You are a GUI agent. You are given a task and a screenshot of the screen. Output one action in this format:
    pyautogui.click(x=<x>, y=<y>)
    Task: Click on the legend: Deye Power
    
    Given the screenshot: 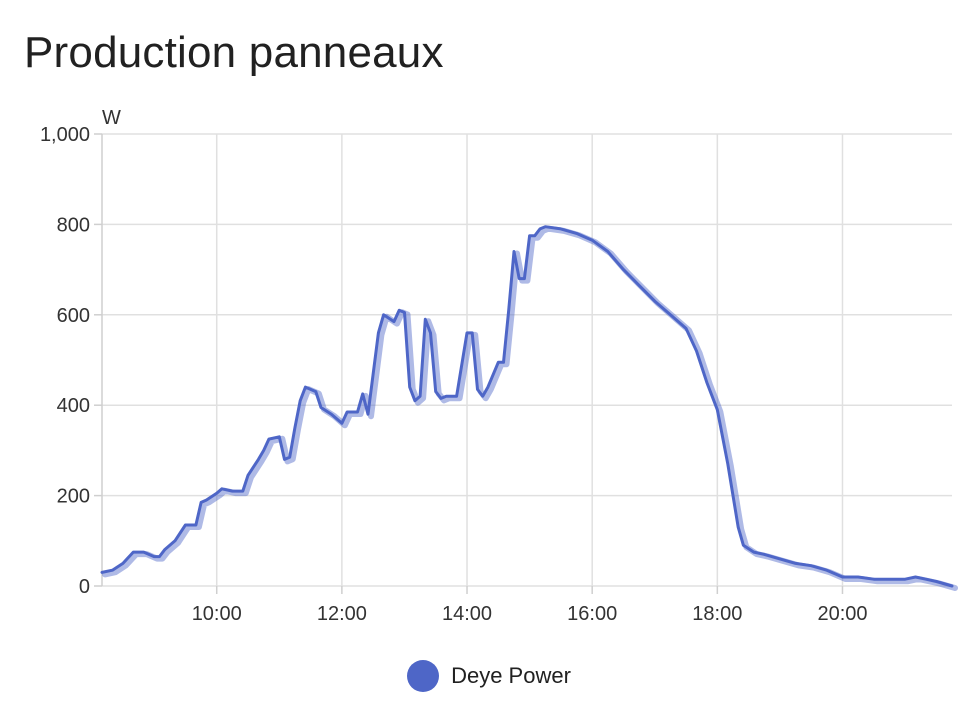 What is the action you would take?
    pyautogui.click(x=489, y=676)
    